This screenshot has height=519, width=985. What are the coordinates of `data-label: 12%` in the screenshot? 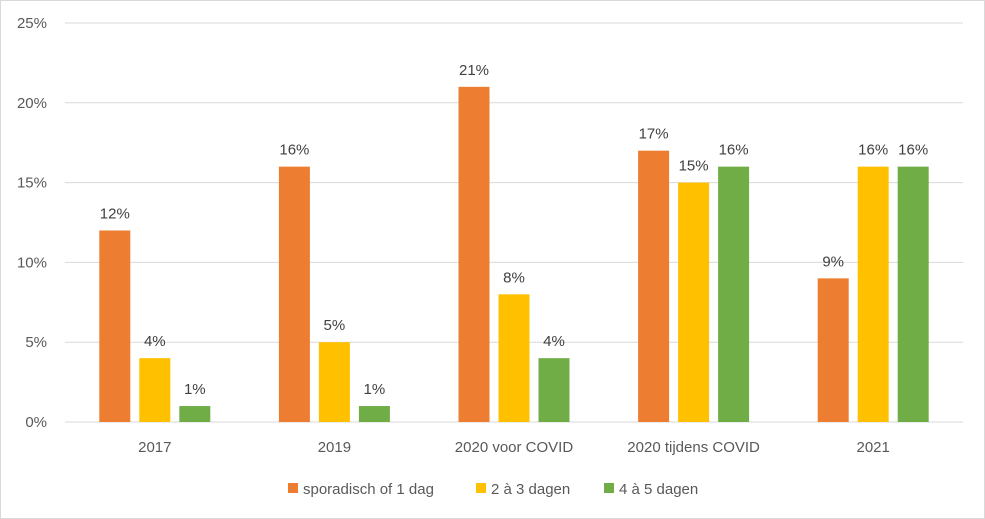 It's located at (115, 213).